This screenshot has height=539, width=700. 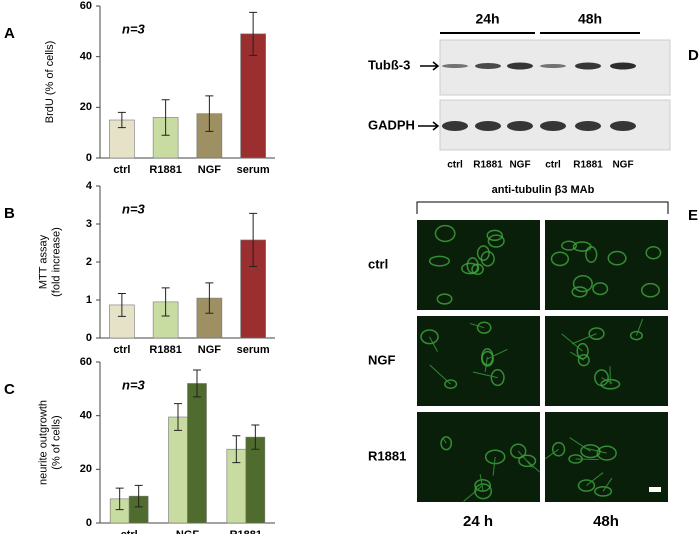 What do you see at coordinates (89, 300) in the screenshot?
I see `y-tick-label: 1` at bounding box center [89, 300].